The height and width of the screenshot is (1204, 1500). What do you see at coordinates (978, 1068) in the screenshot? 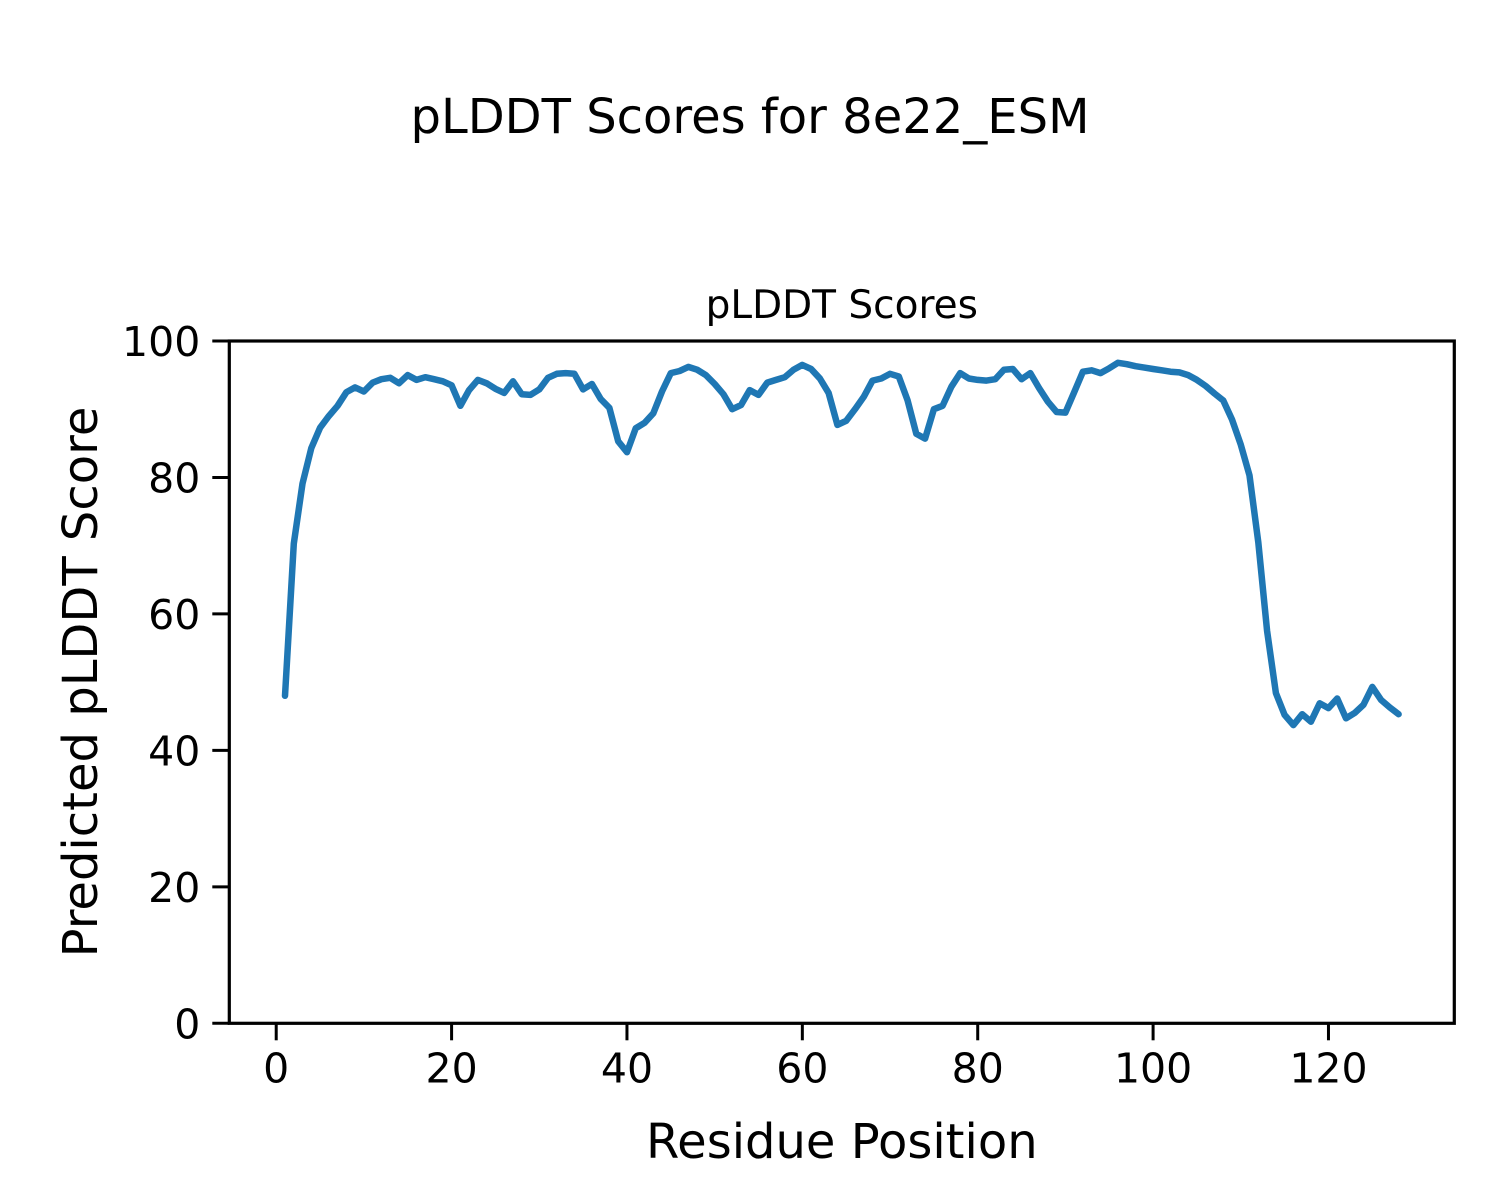
I see `x-tick-label: 80` at bounding box center [978, 1068].